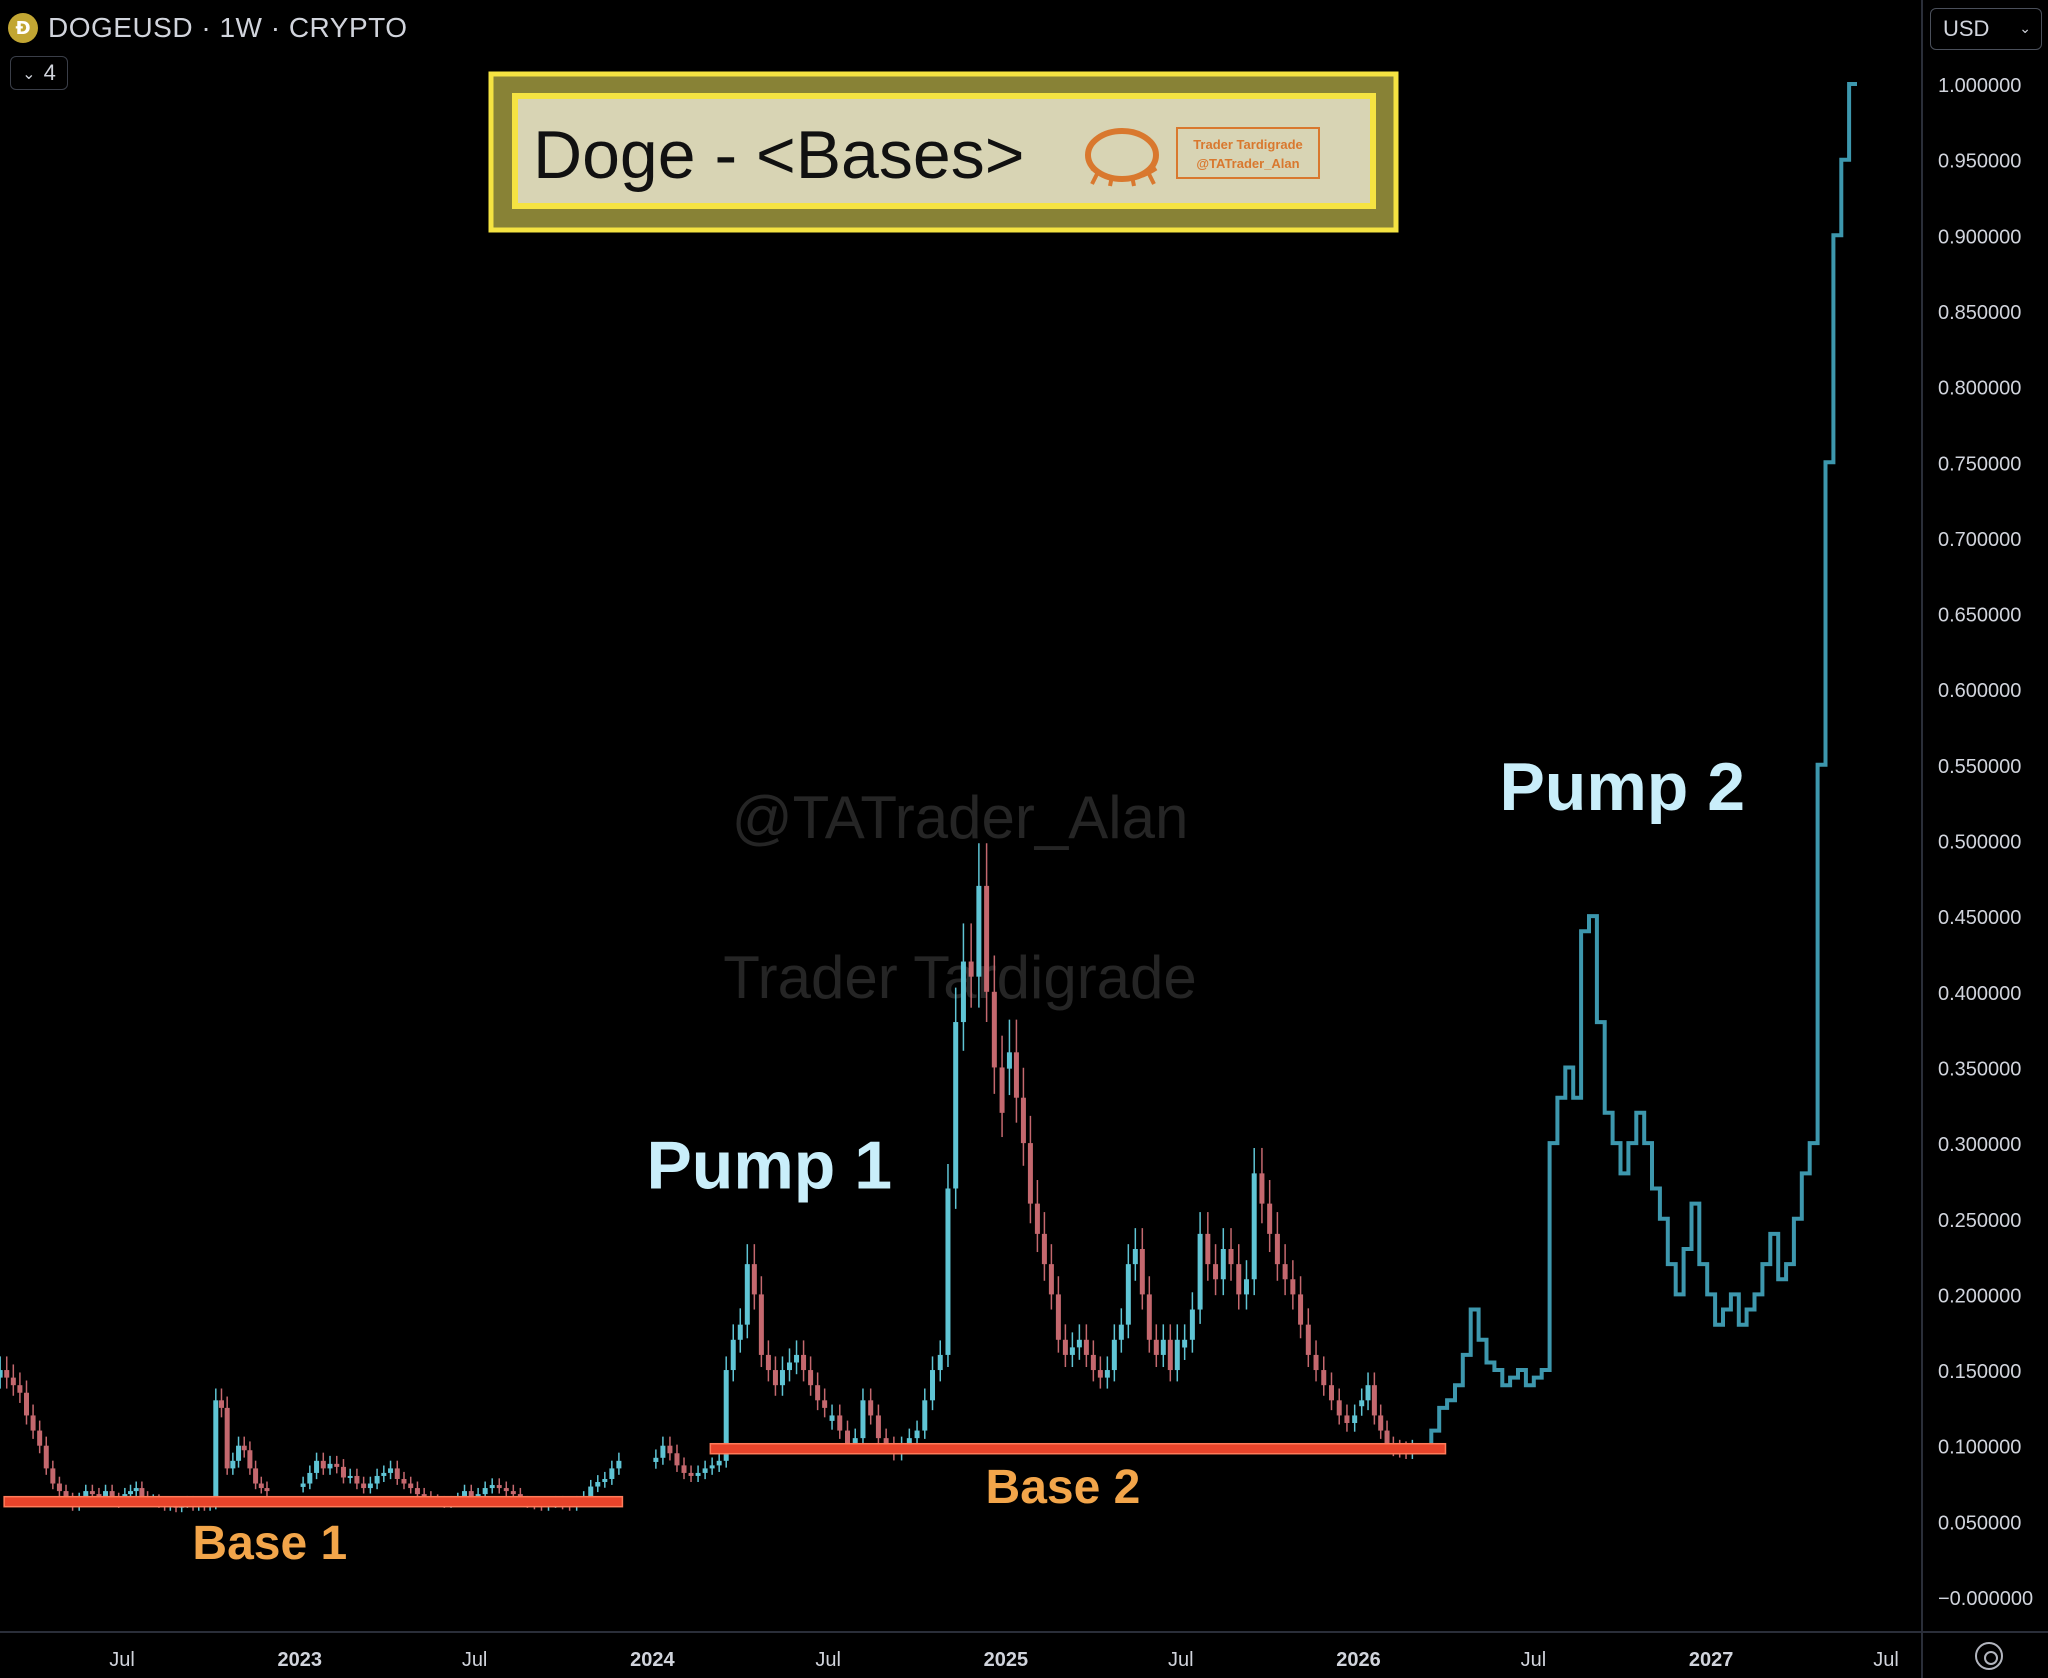 The height and width of the screenshot is (1678, 2048). I want to click on y-tick-label: 0.050000, so click(1979, 1523).